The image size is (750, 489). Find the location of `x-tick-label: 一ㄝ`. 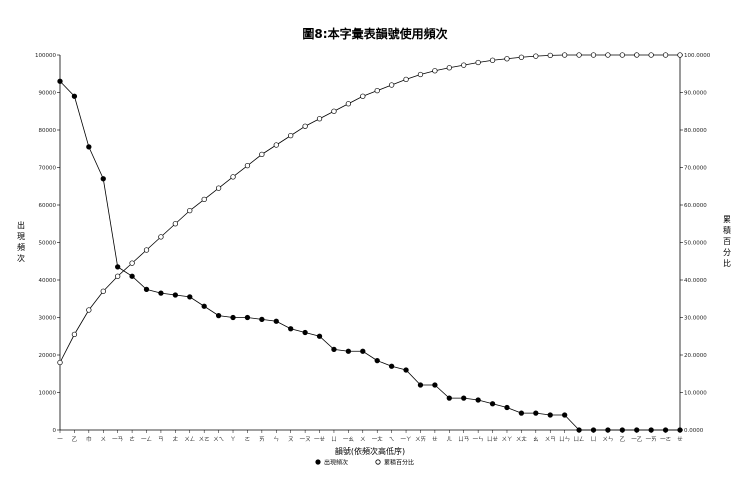

x-tick-label: 一ㄝ is located at coordinates (320, 439).